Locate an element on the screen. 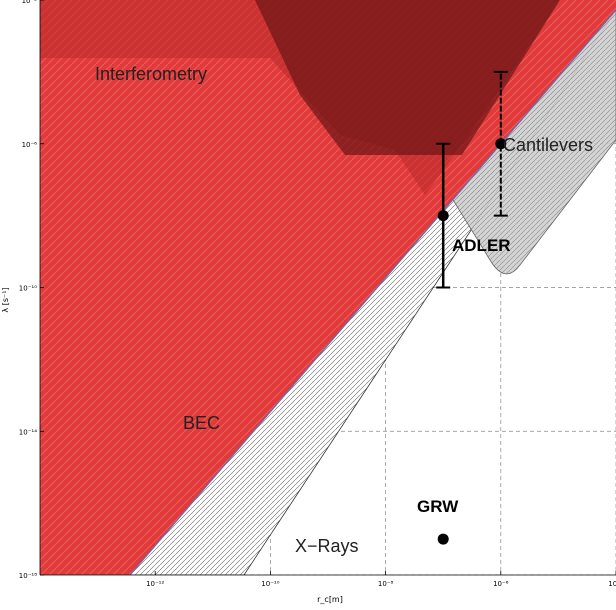 Image resolution: width=616 pixels, height=610 pixels. data-points is located at coordinates (472, 341).